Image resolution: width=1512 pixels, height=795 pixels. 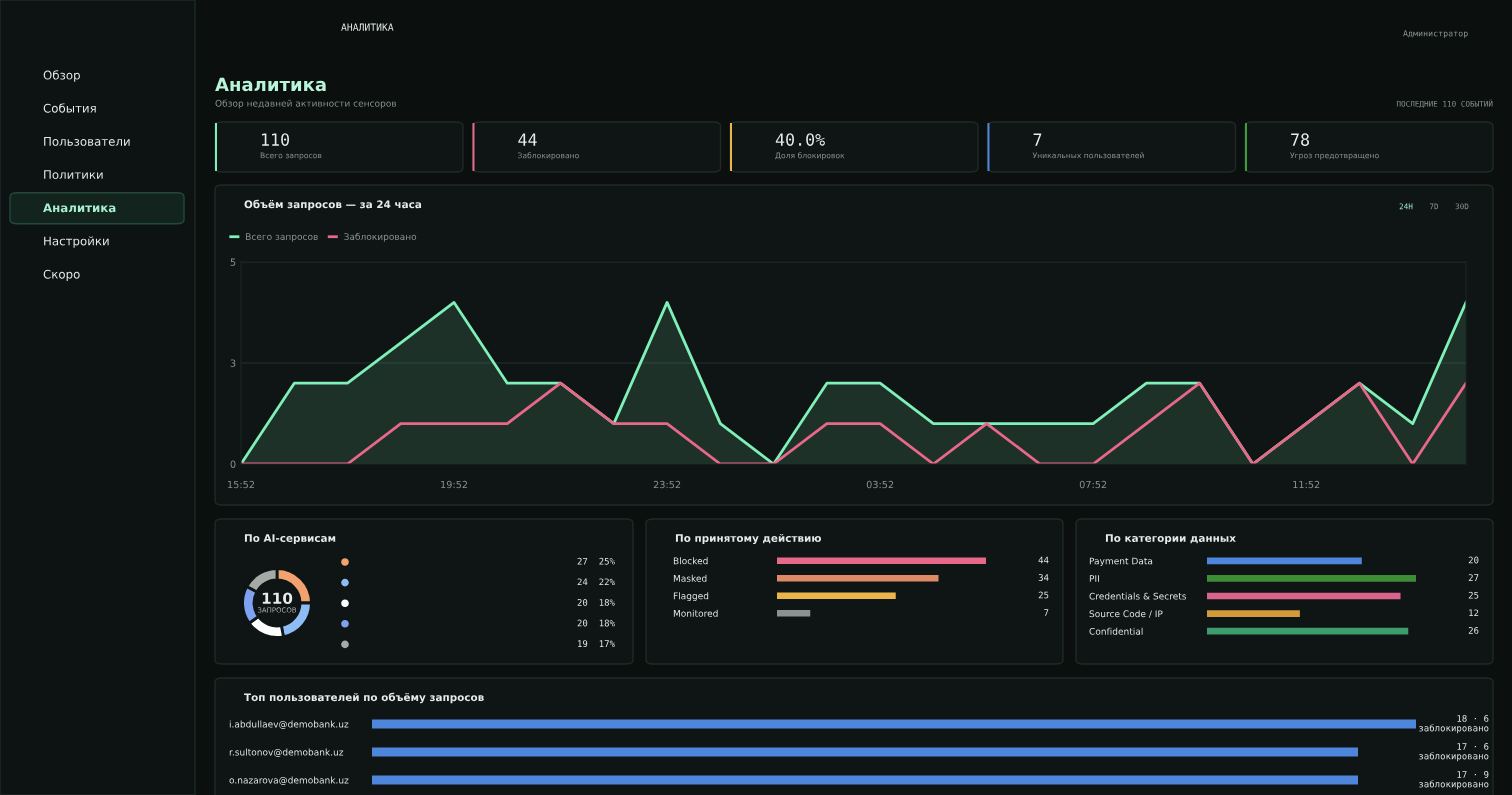 What do you see at coordinates (527, 139) in the screenshot?
I see `text: 44` at bounding box center [527, 139].